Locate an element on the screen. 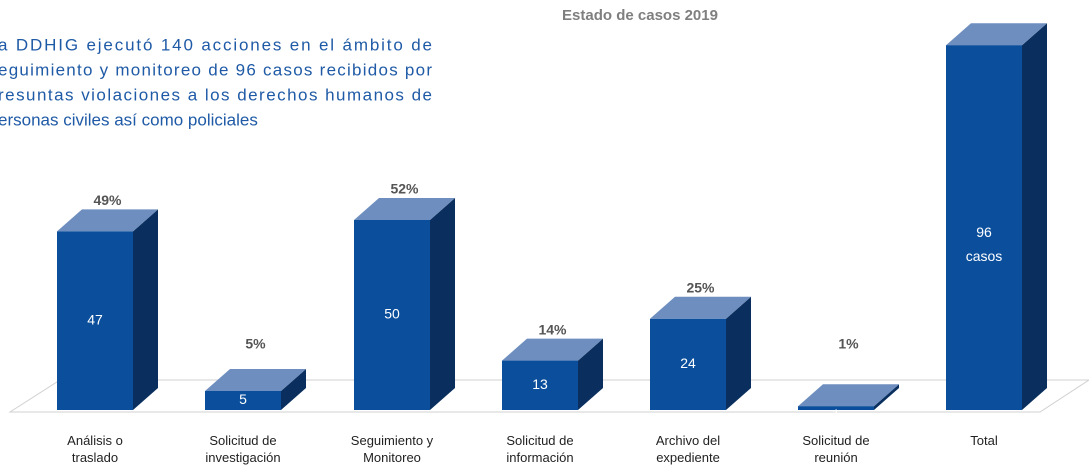 The height and width of the screenshot is (472, 1089). value-label: 24 is located at coordinates (688, 363).